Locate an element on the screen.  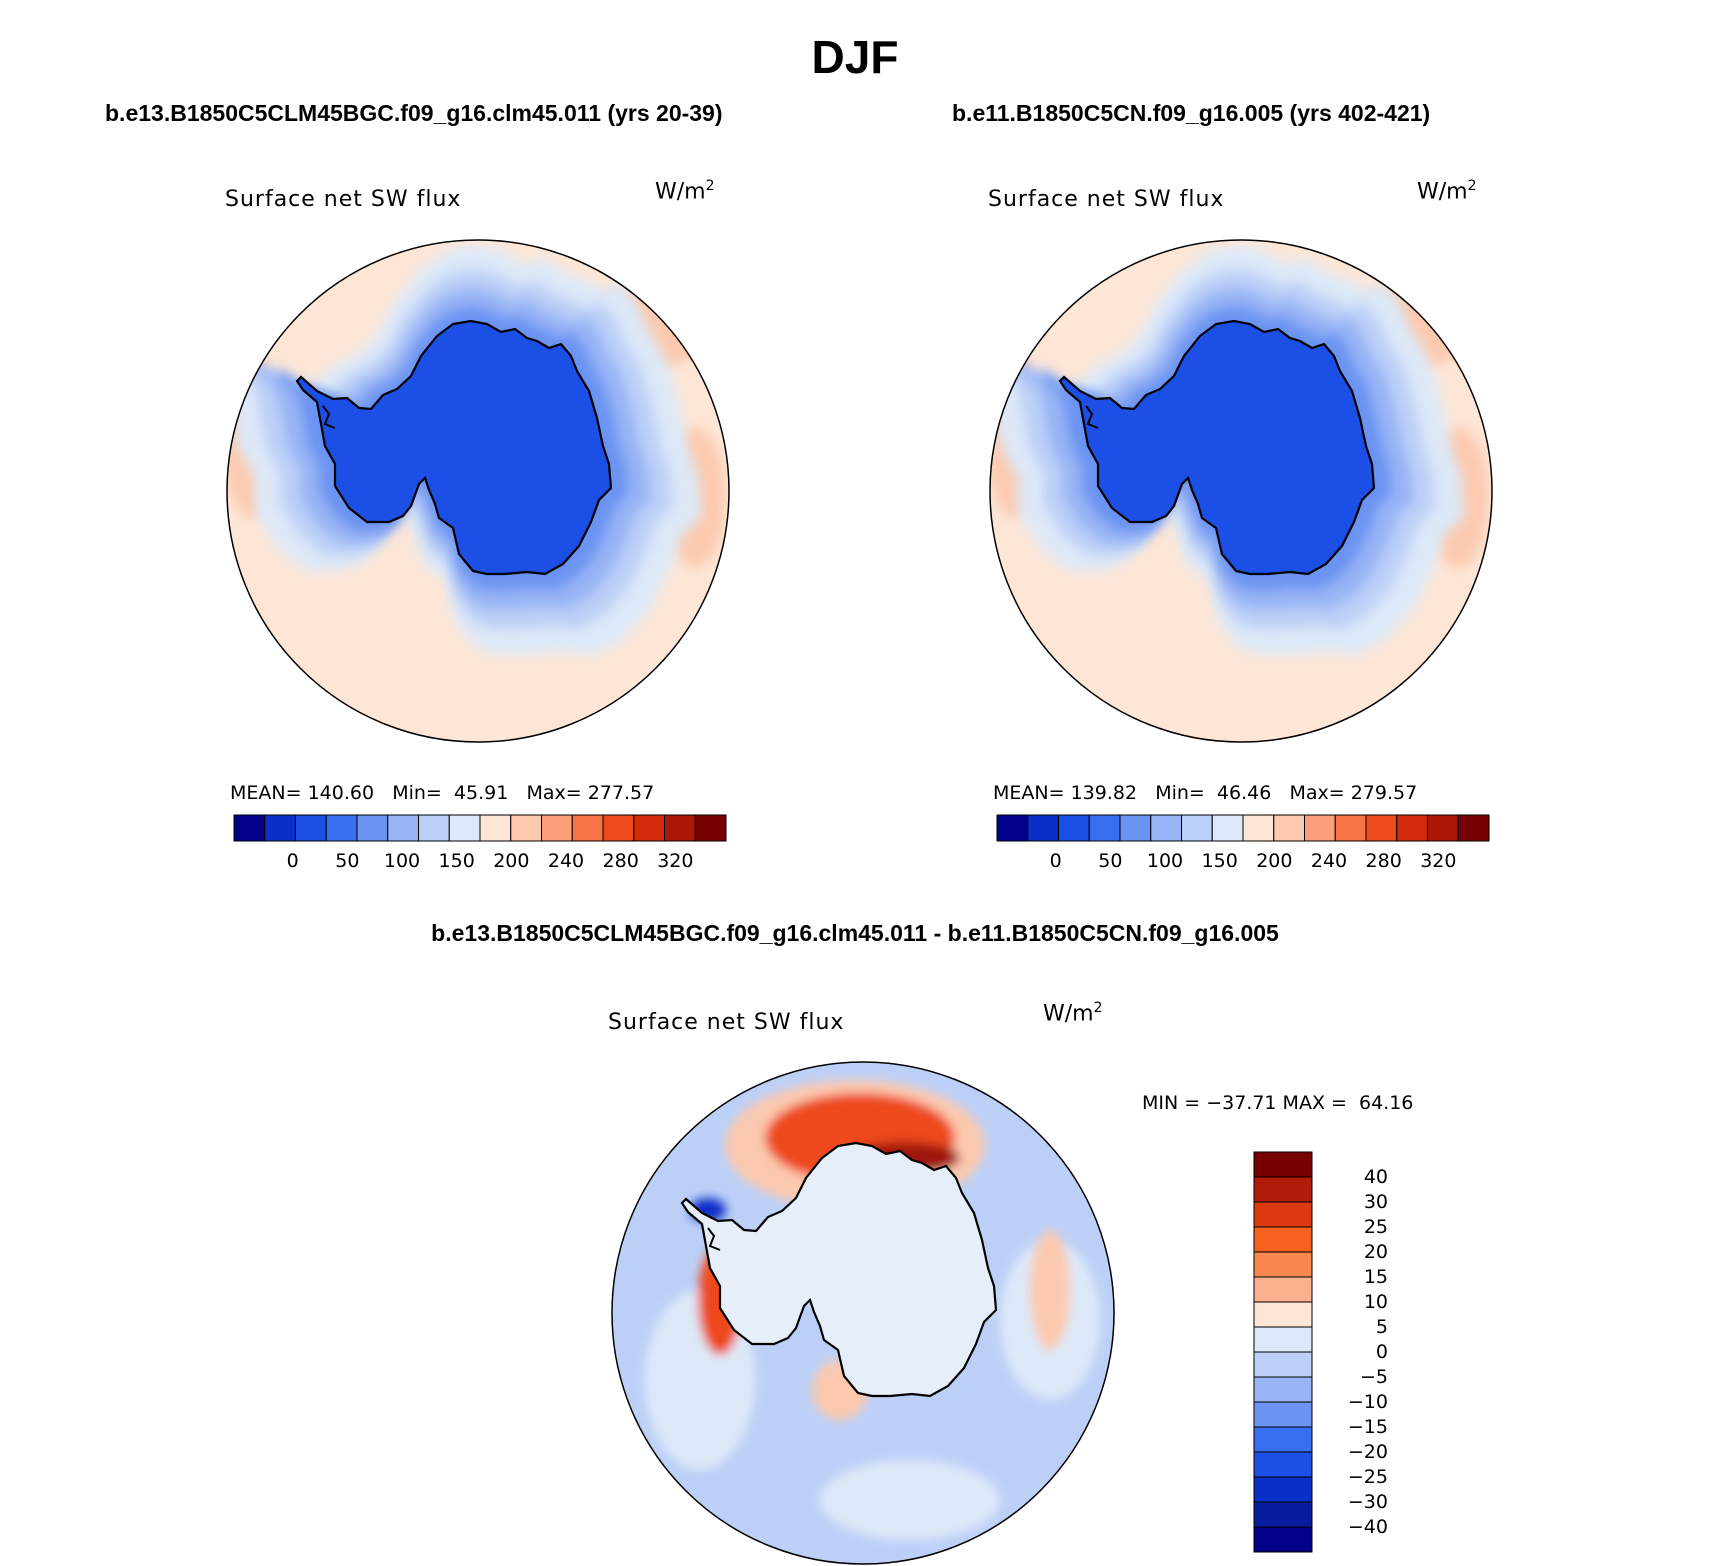
colorbar-tick-label: −15 is located at coordinates (1367, 1427).